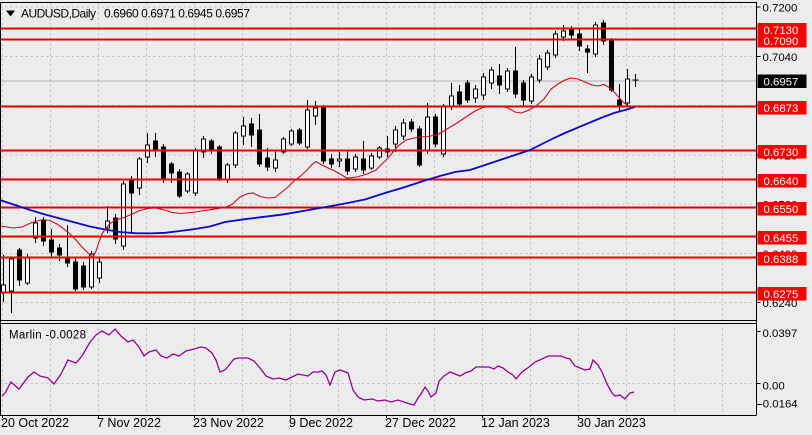  What do you see at coordinates (781, 42) in the screenshot?
I see `svg-text: 0.7090` at bounding box center [781, 42].